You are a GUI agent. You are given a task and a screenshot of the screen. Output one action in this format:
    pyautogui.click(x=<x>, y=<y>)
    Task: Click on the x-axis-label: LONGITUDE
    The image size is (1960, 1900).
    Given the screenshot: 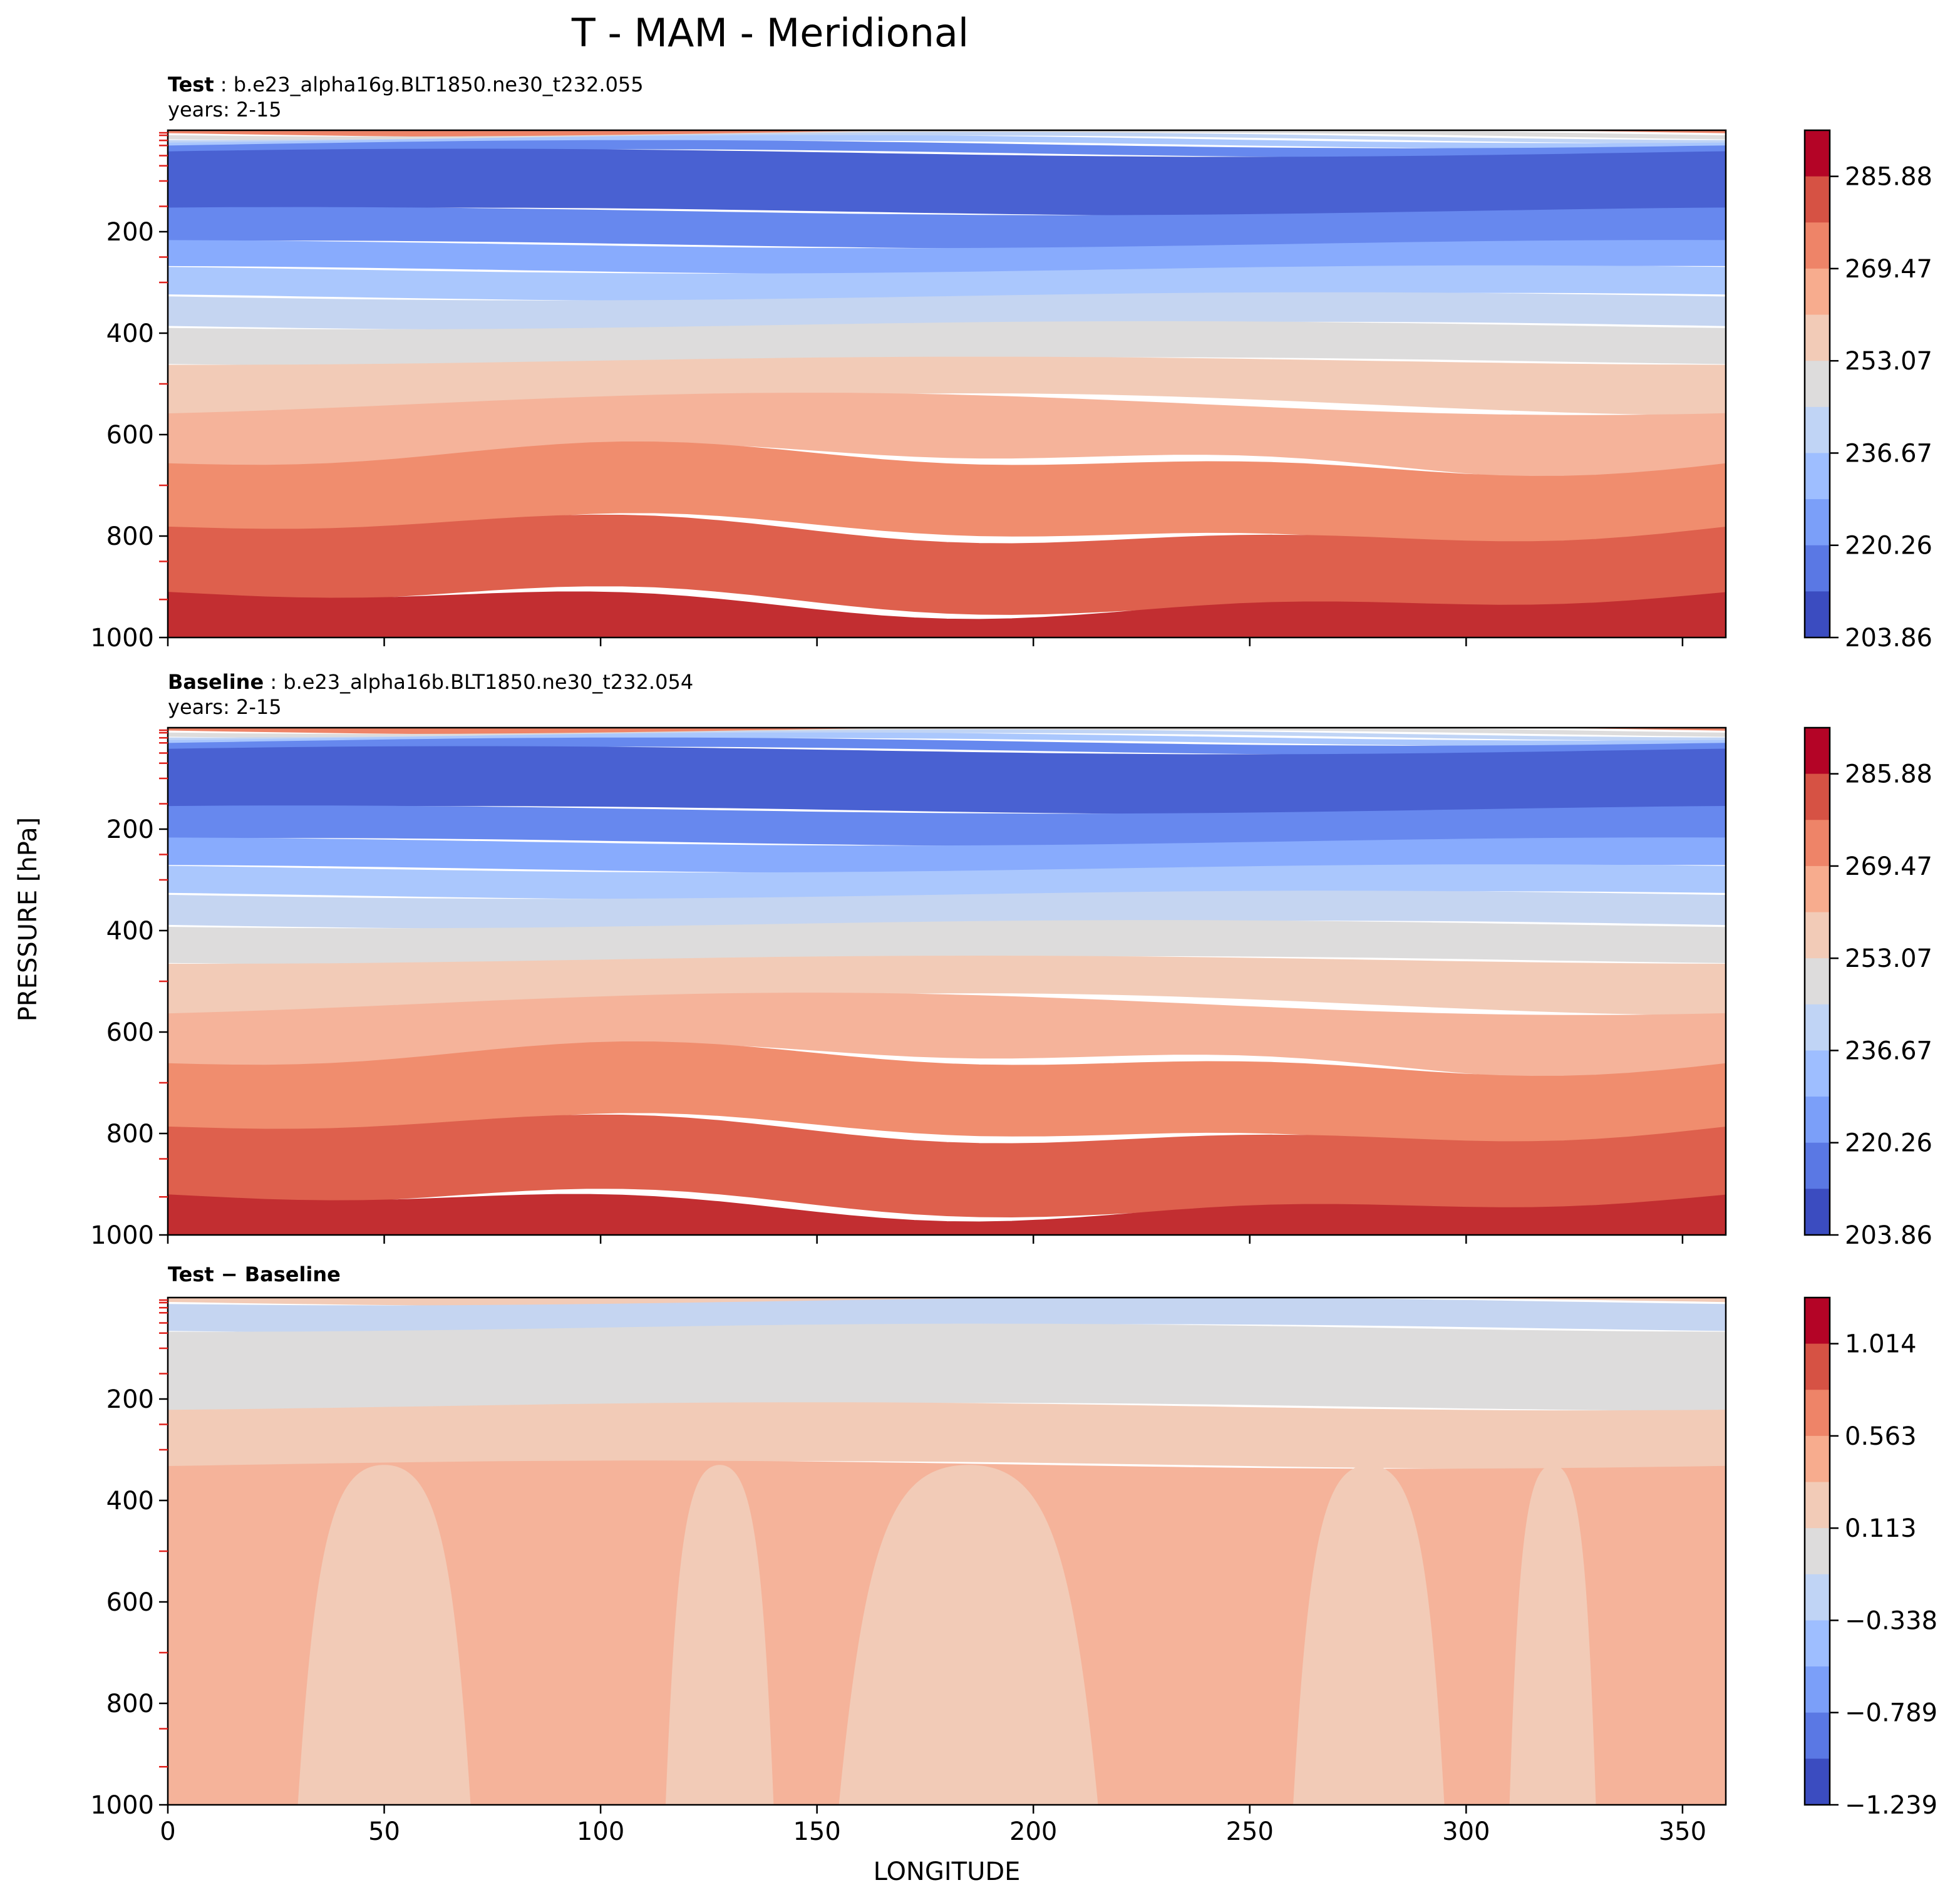 What is the action you would take?
    pyautogui.click(x=947, y=1871)
    